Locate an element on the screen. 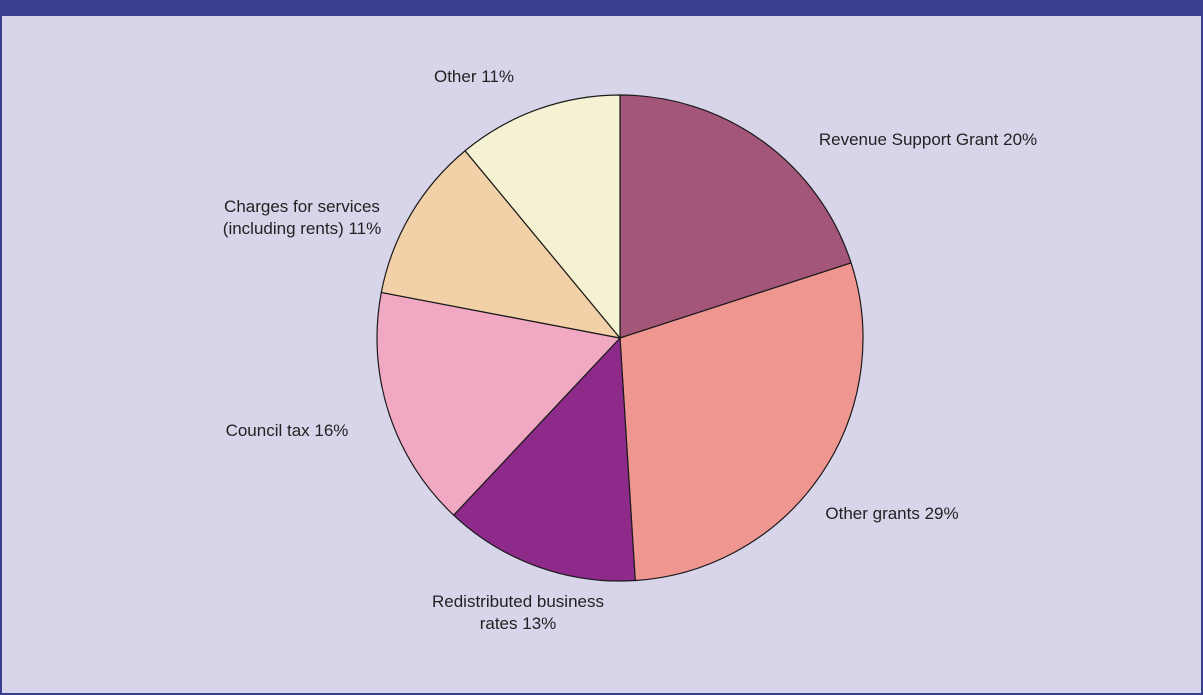 Image resolution: width=1203 pixels, height=695 pixels. slice-label-line: Council tax 16% is located at coordinates (287, 430).